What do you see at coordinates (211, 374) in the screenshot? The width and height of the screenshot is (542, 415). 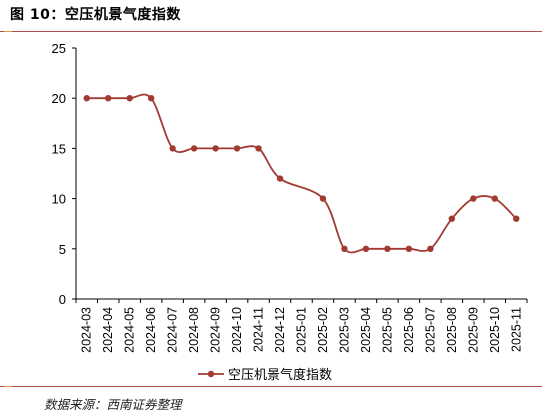 I see `legend-marker` at bounding box center [211, 374].